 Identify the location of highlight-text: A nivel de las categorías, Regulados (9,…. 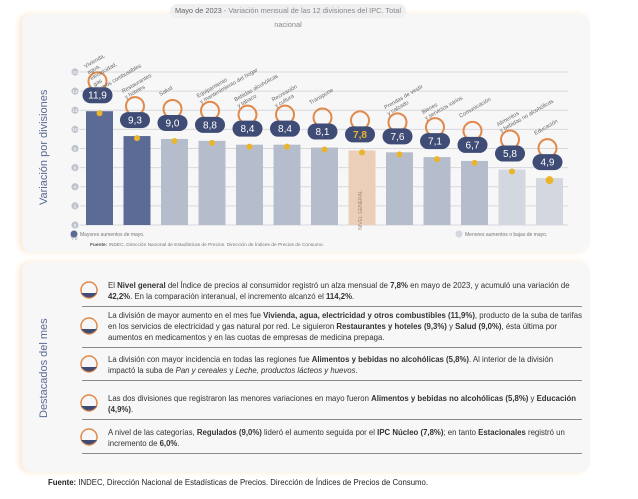
(345, 438).